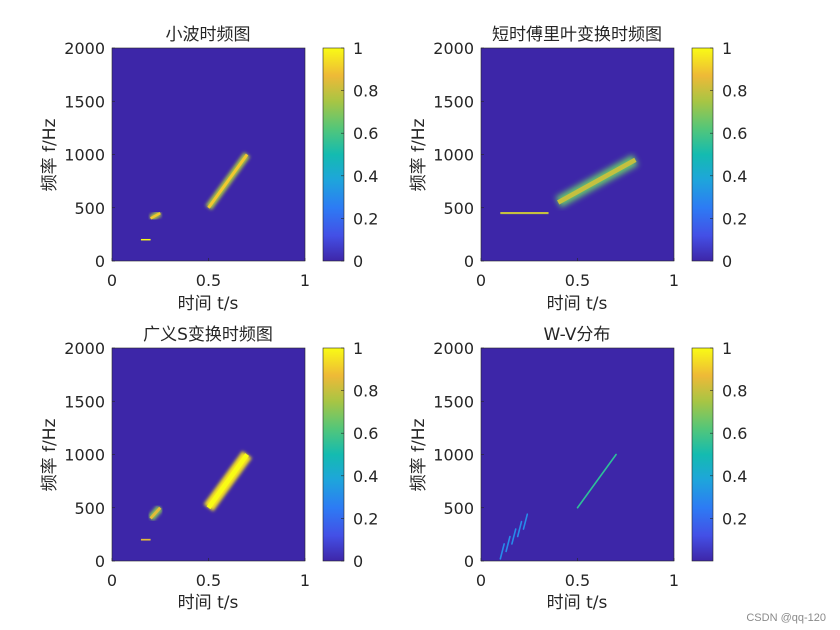 This screenshot has width=840, height=630. Describe the element at coordinates (155, 513) in the screenshot. I see `feature-core-tone-450Hz` at that location.